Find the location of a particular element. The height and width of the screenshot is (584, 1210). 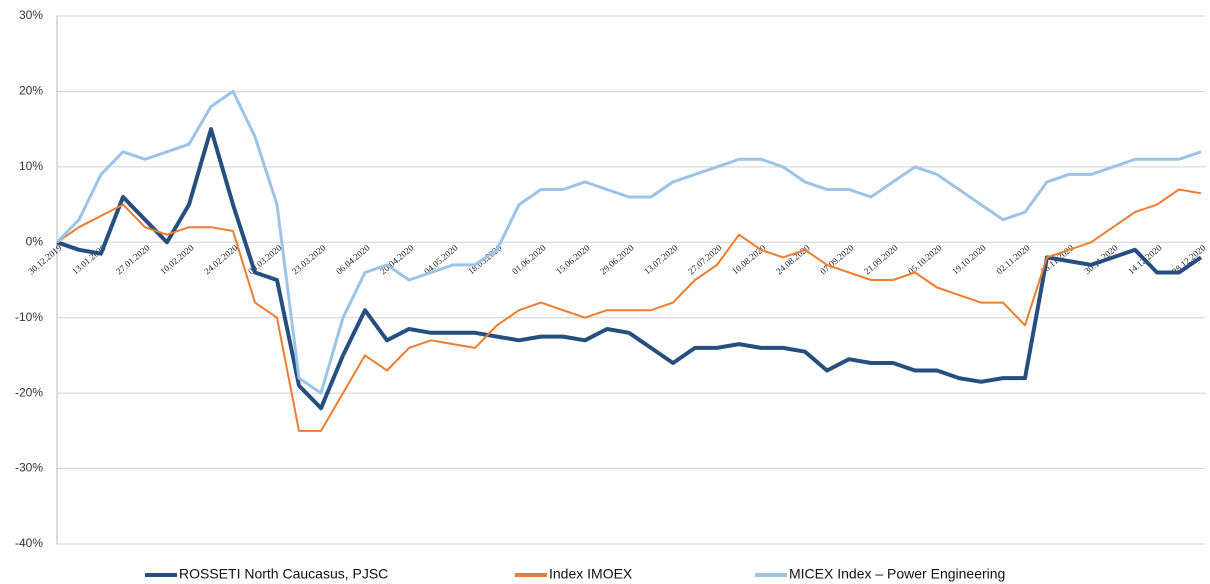

x-tick-label: 27.01.2020 is located at coordinates (133, 259).